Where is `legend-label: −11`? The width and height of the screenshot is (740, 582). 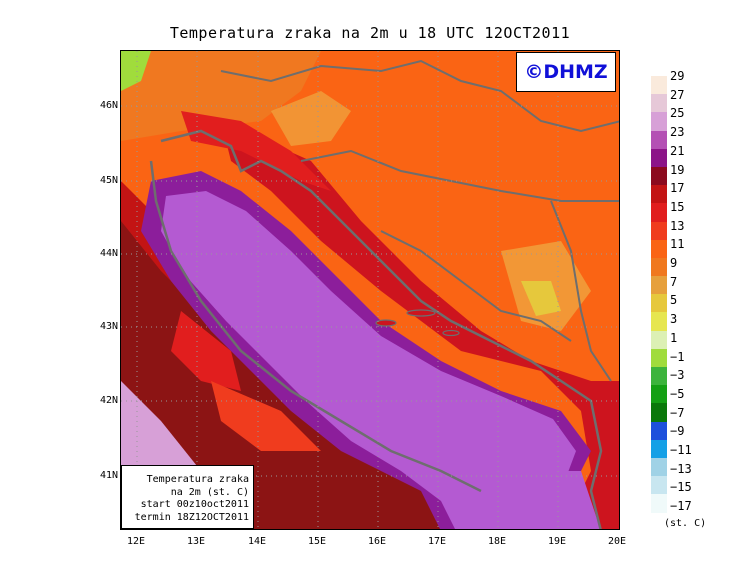
legend-label: −11 is located at coordinates (681, 450).